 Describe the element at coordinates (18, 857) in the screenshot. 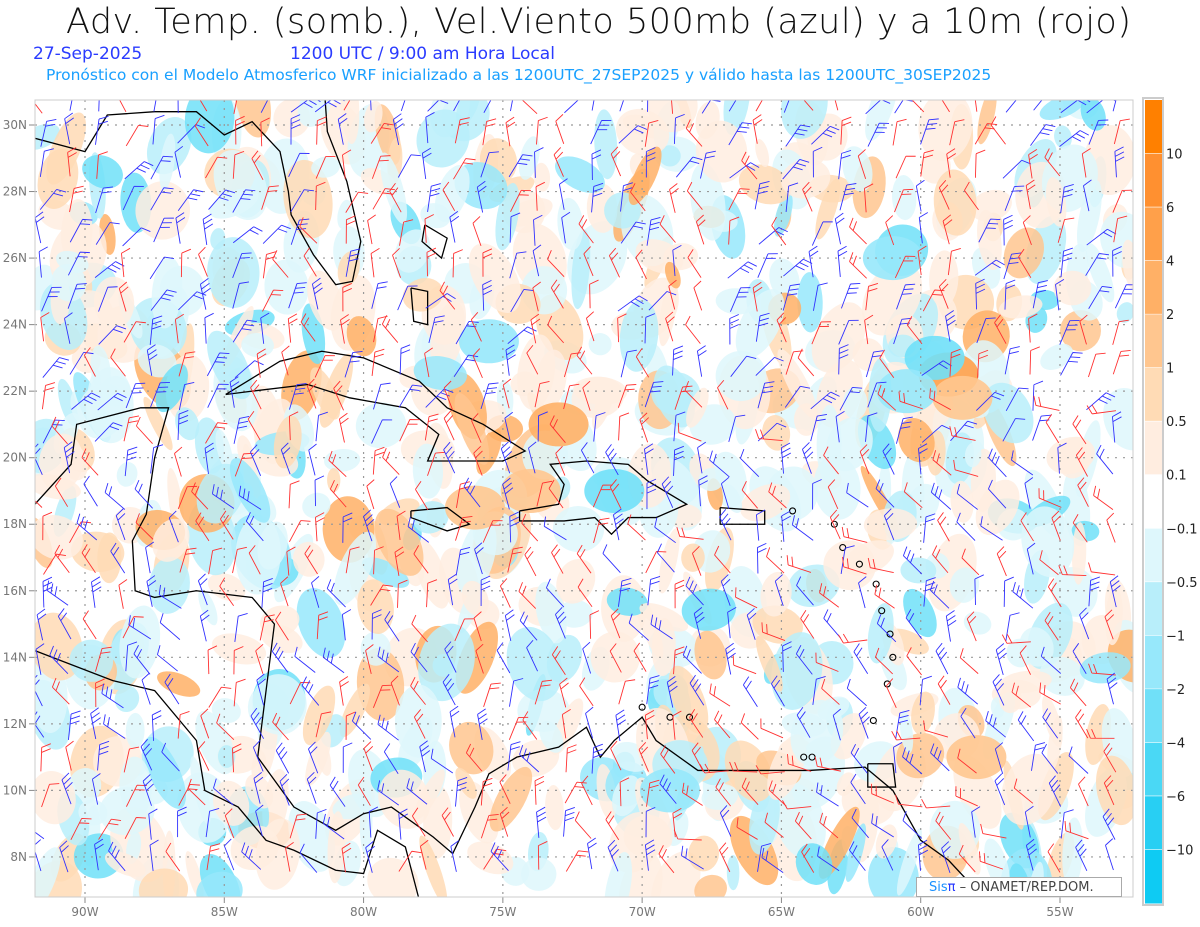

I see `lat-label: 8N` at that location.